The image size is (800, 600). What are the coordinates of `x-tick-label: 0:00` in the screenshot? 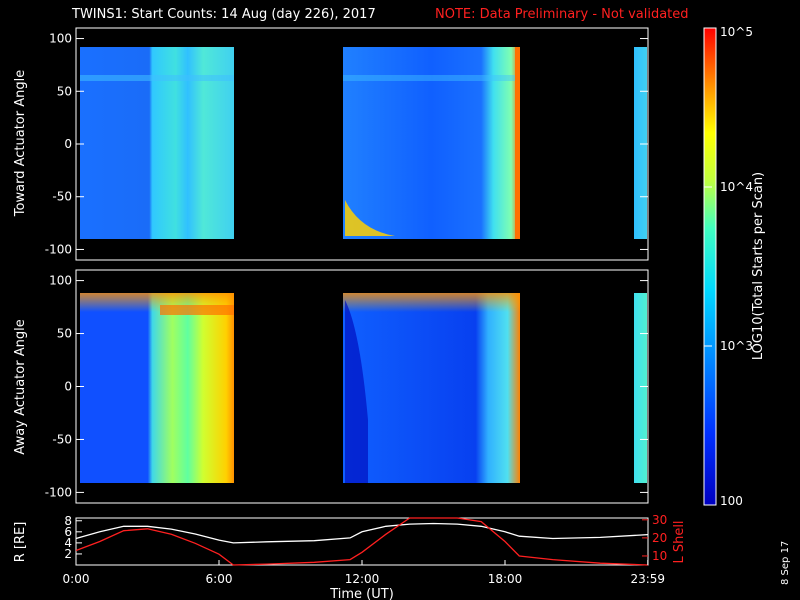 It's located at (76, 579).